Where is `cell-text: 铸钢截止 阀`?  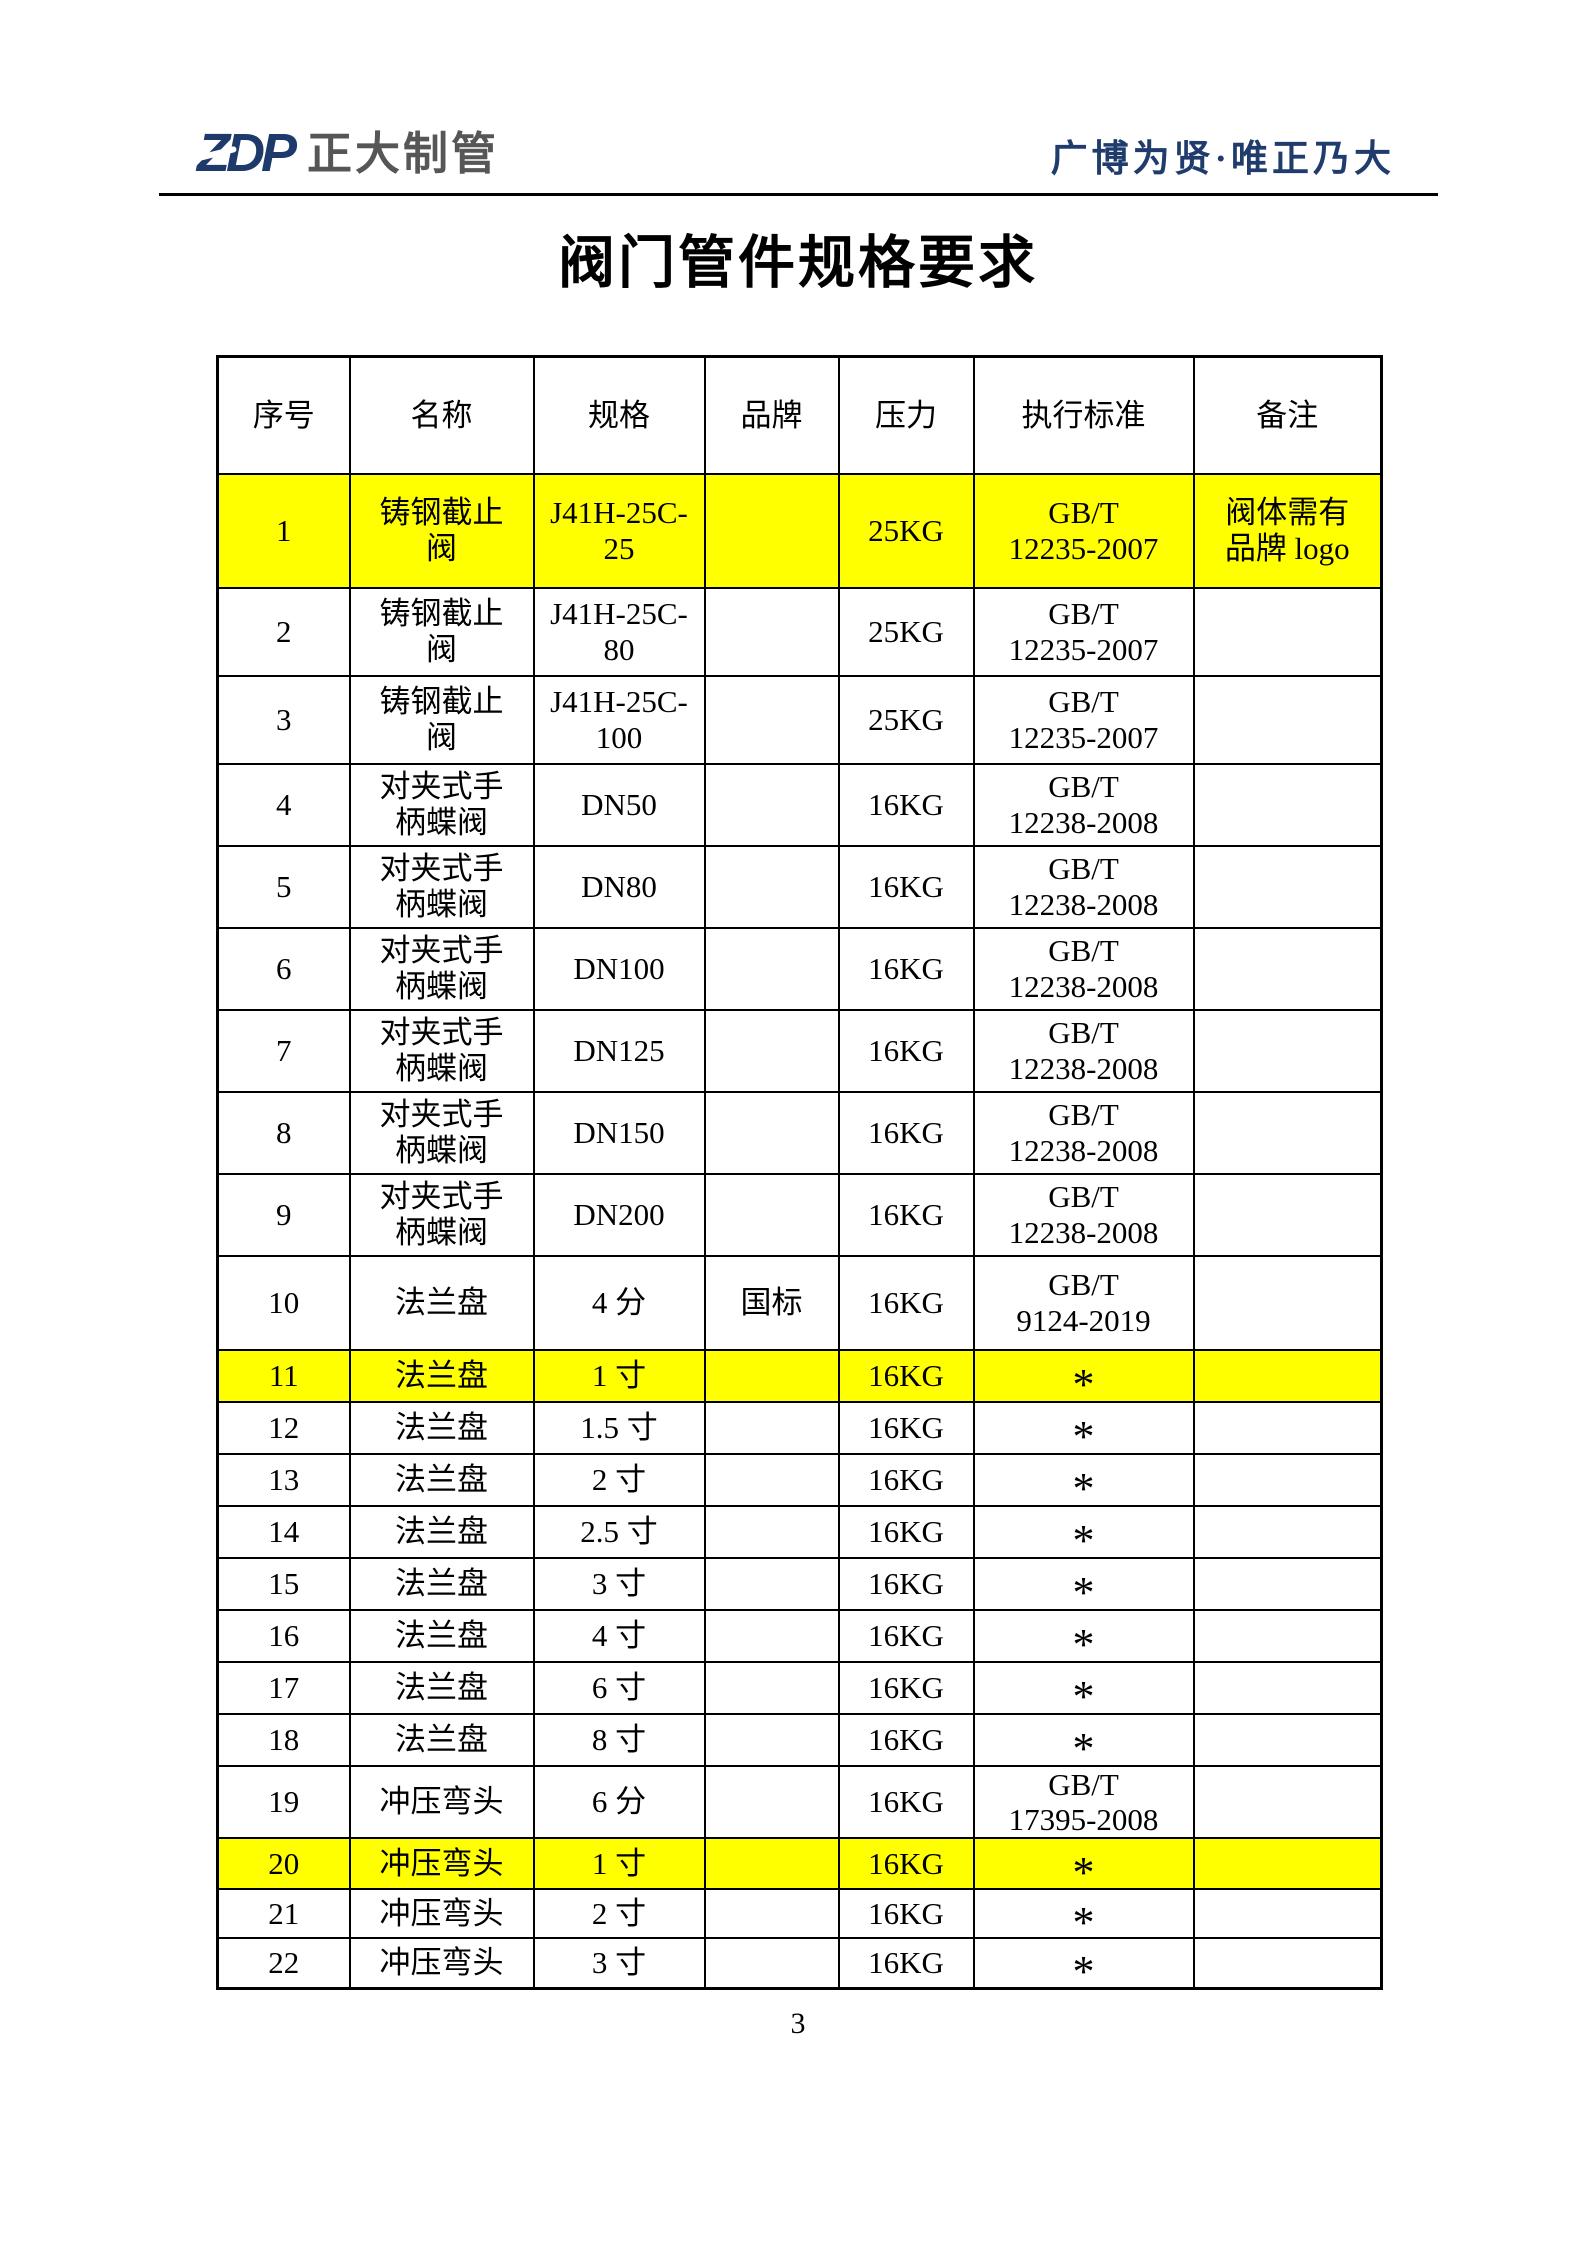
cell-text: 铸钢截止 阀 is located at coordinates (441, 719).